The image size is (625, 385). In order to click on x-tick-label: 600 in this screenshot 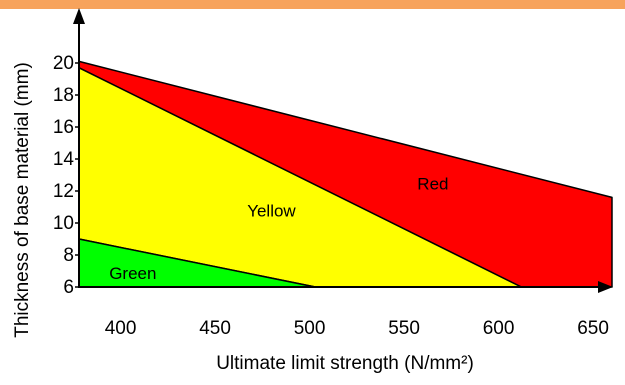, I will do `click(499, 328)`.